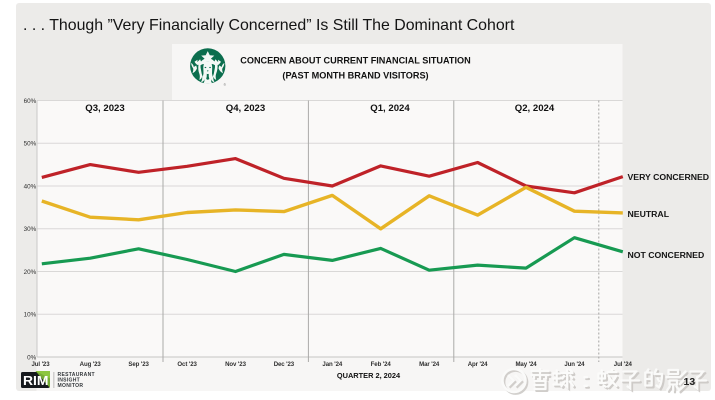  Describe the element at coordinates (355, 76) in the screenshot. I see `svg-text: (PAST MONTH BRAND VISITORS)` at that location.